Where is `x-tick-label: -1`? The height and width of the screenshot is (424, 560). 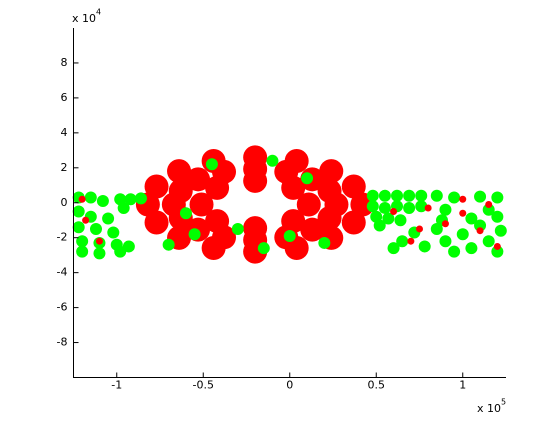
x-tick-label: -1 is located at coordinates (116, 385).